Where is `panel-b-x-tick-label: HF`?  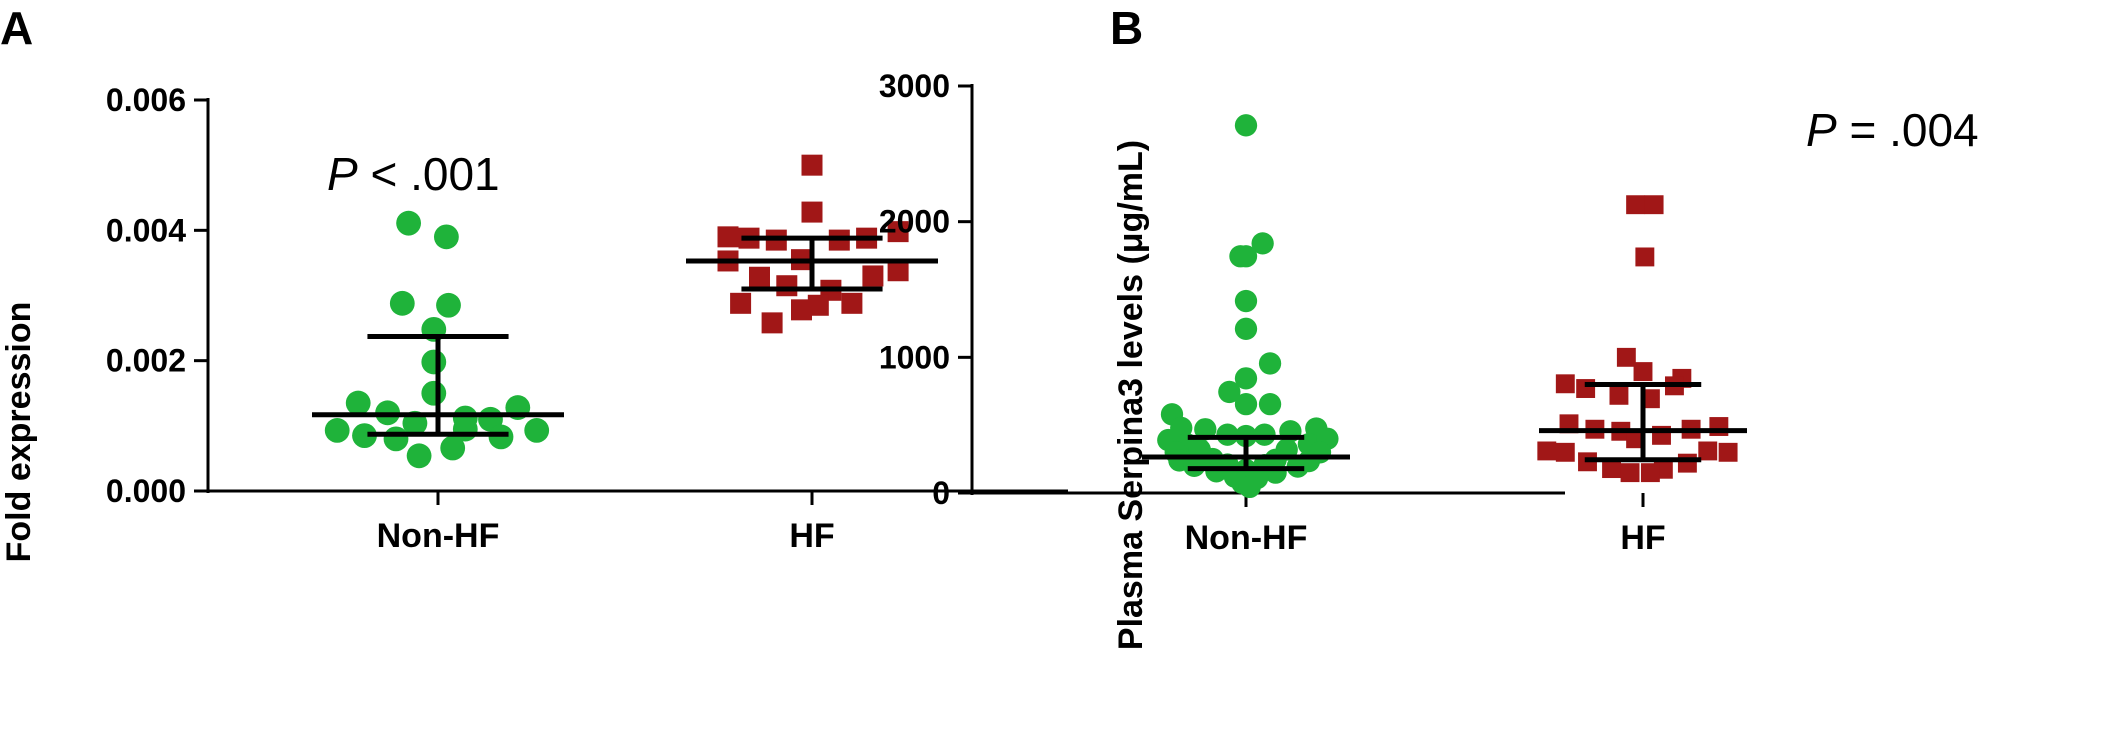
panel-b-x-tick-label: HF is located at coordinates (1642, 538).